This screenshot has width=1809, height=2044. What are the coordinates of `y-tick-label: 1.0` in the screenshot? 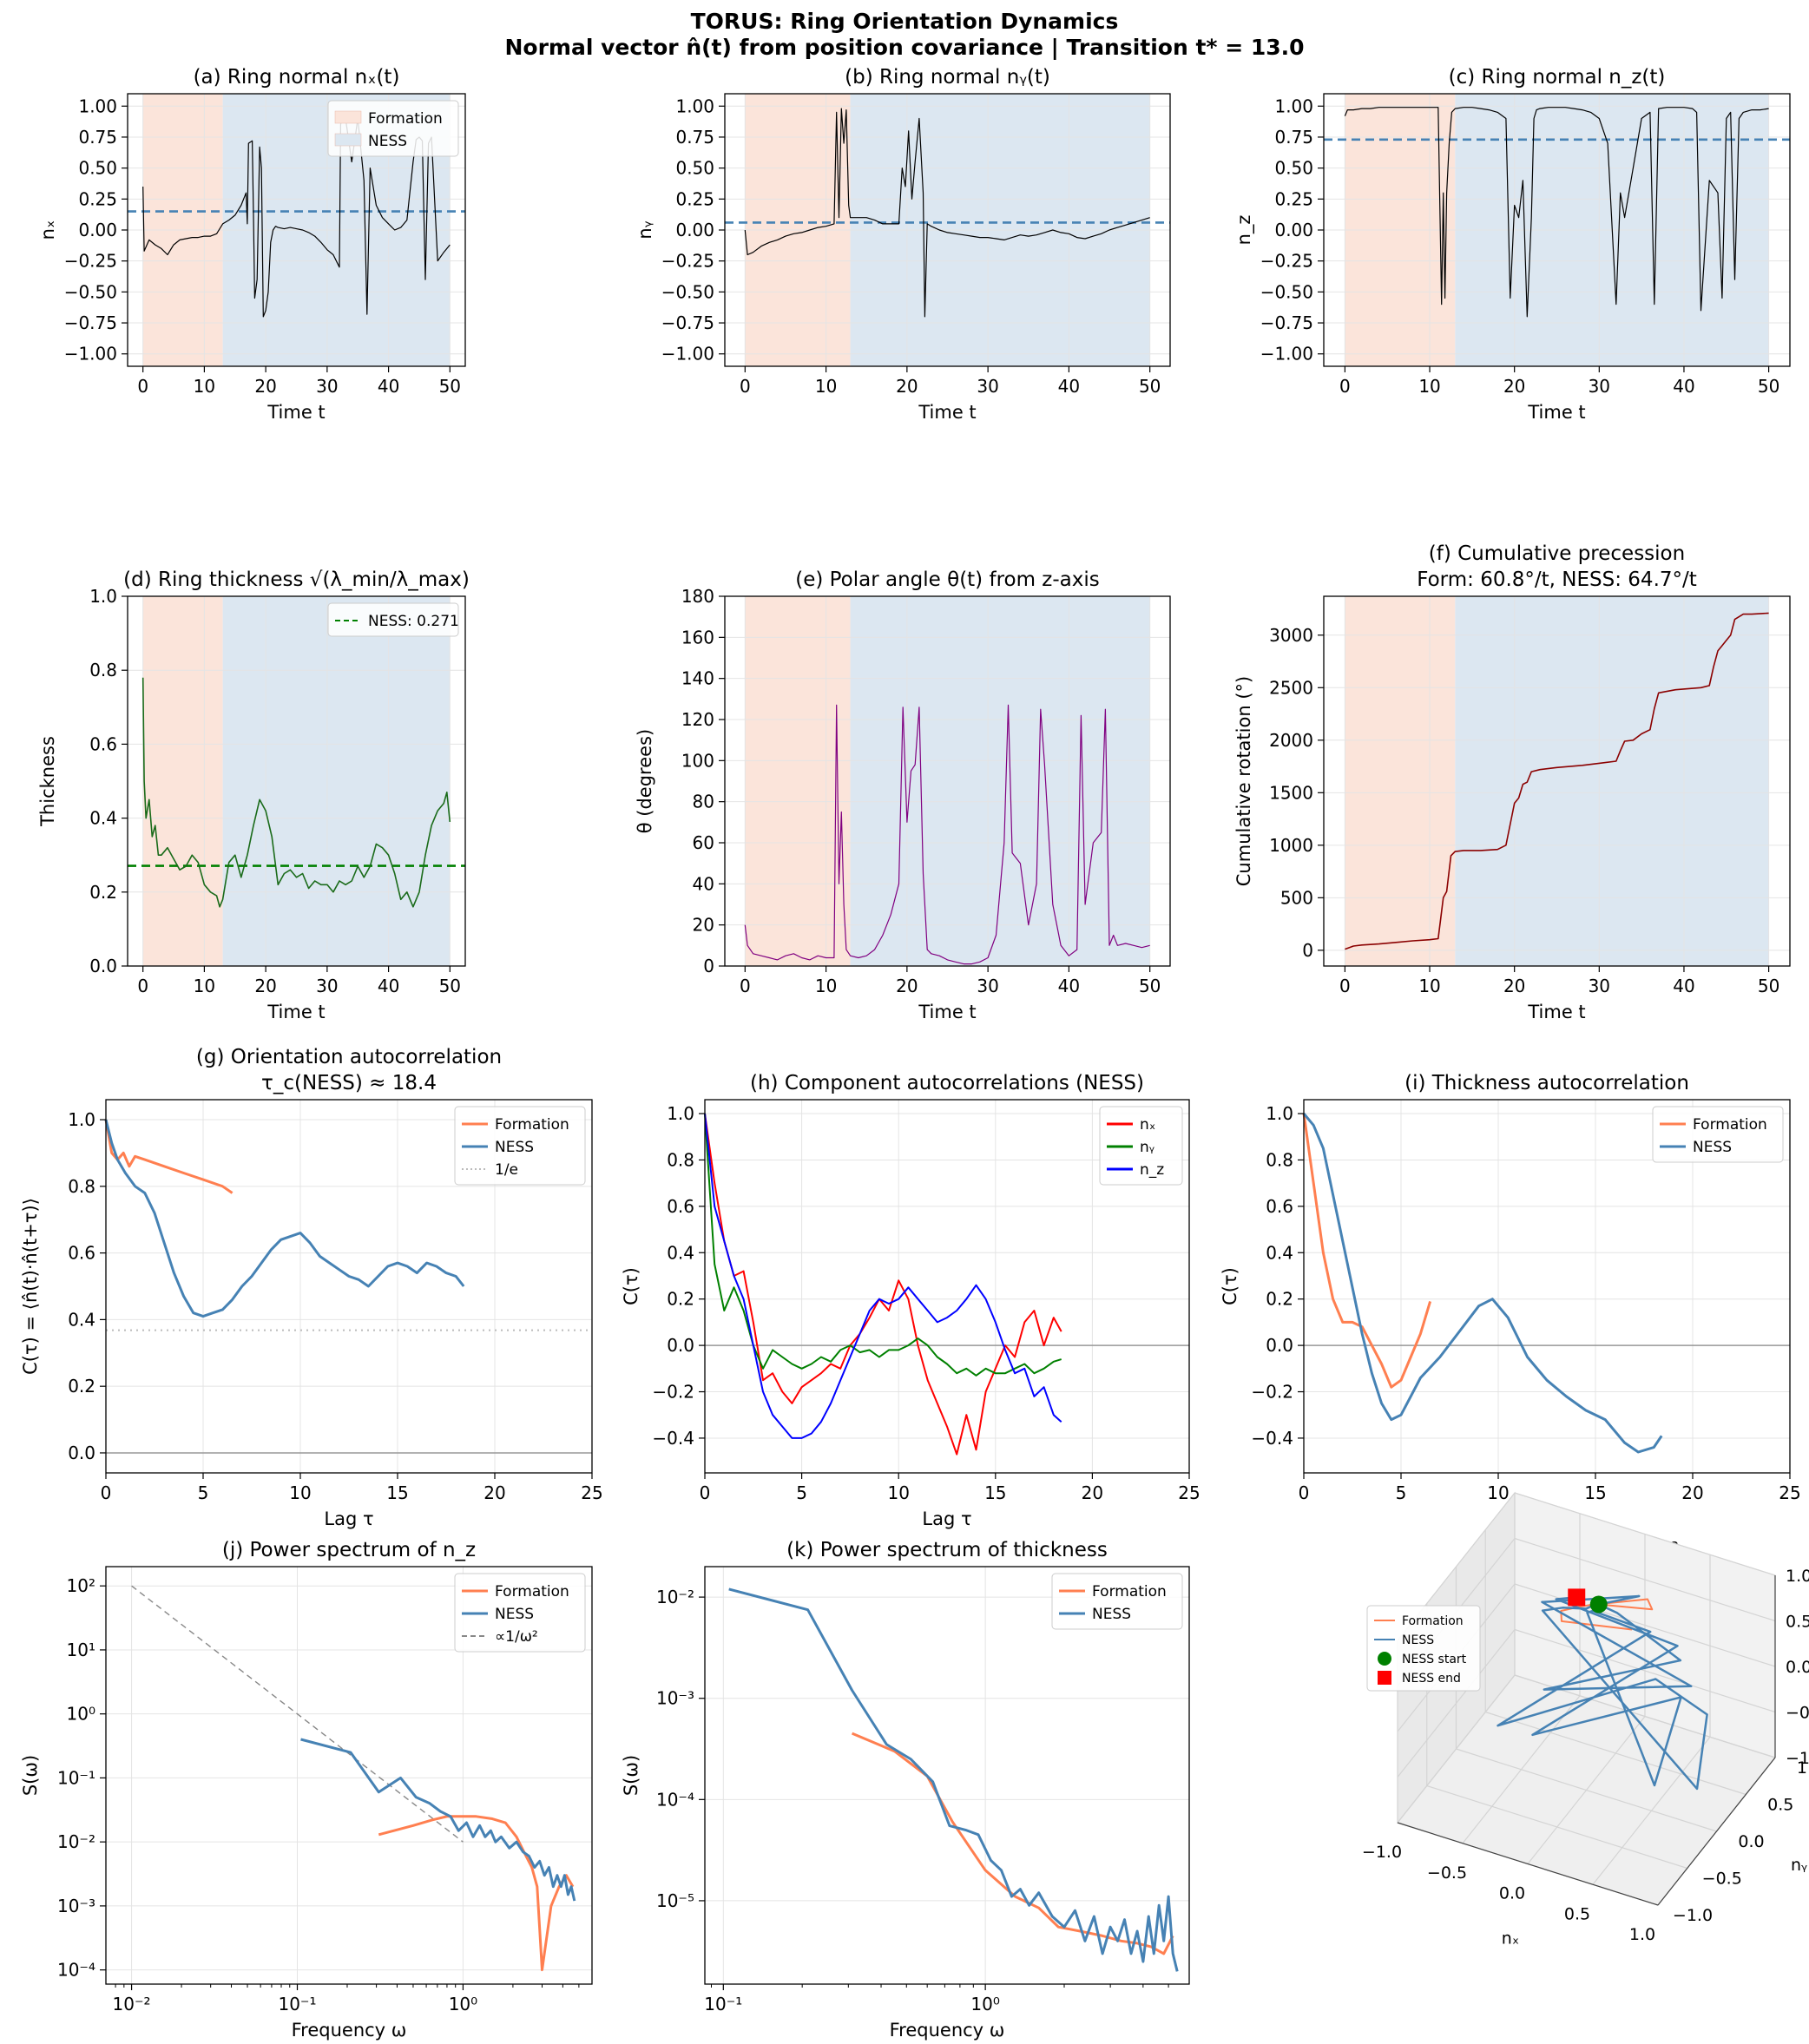 It's located at (1279, 1113).